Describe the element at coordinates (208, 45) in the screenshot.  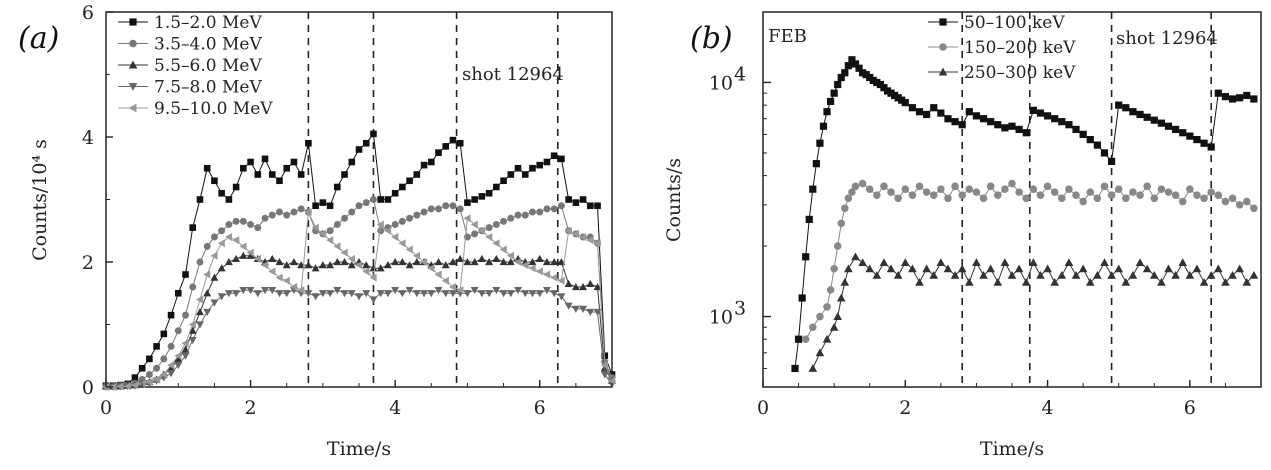
I see `legend-label: 3.5–4.0 MeV` at that location.